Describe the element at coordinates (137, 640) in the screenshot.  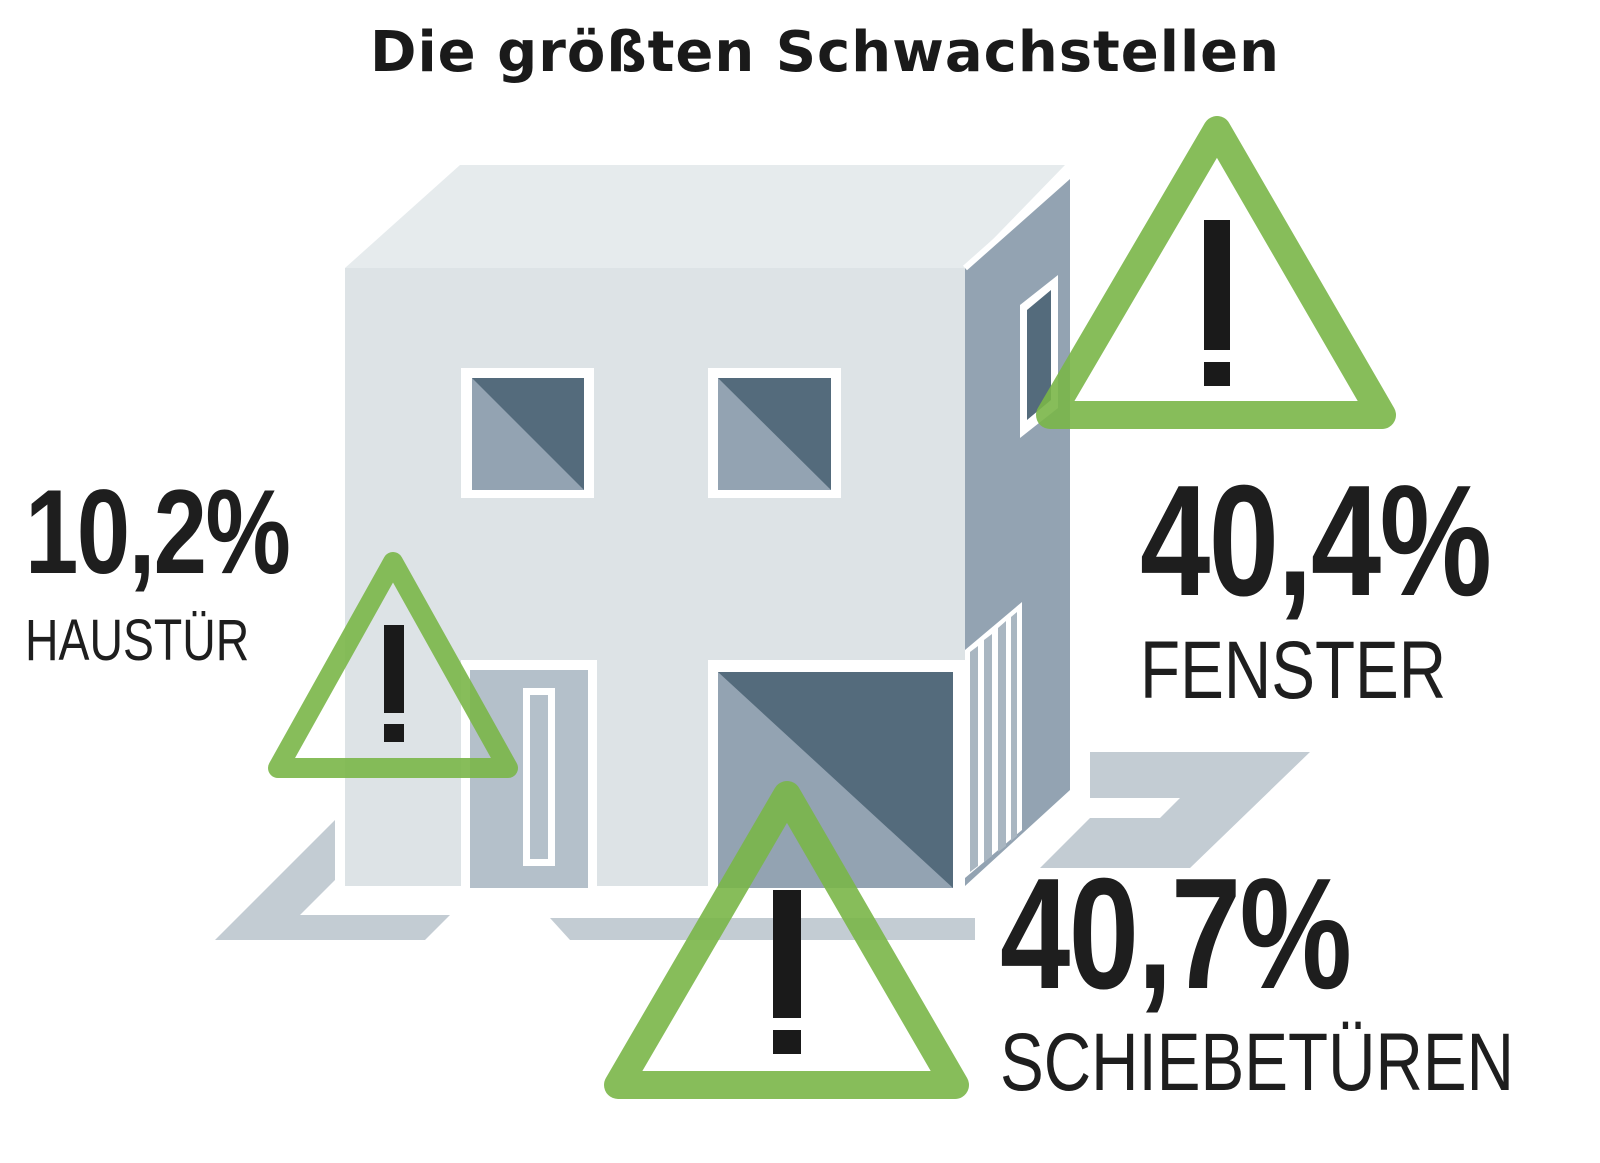
I see `haustuer-label: HAUSTÜR` at that location.